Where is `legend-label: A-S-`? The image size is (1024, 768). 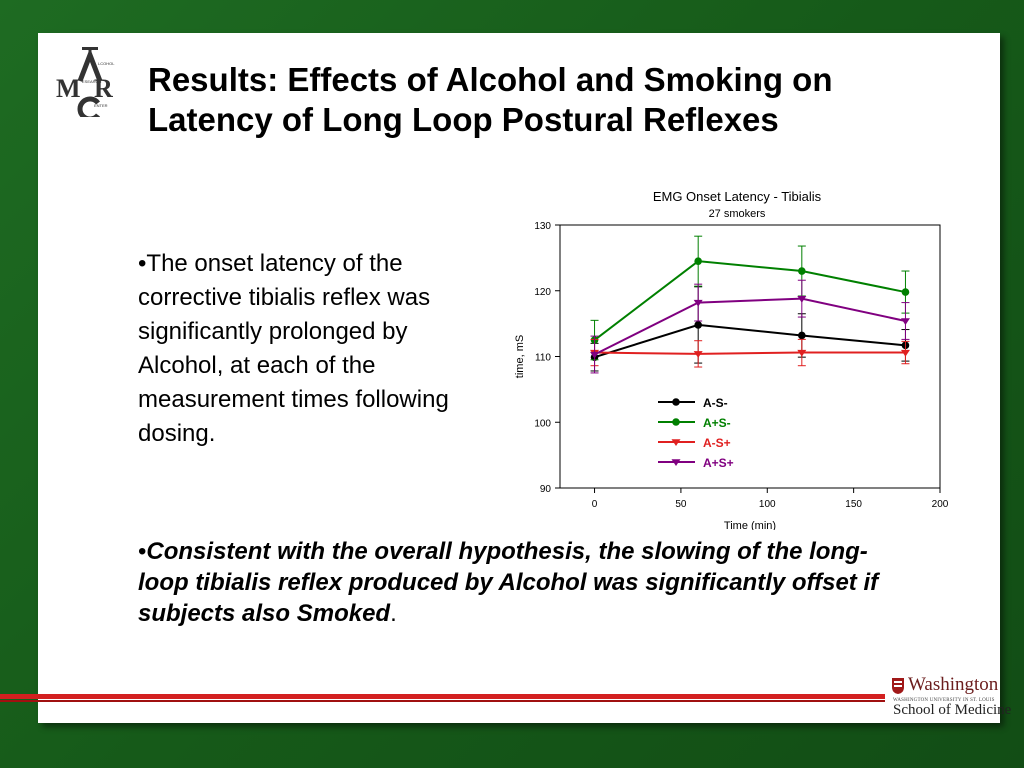 legend-label: A-S- is located at coordinates (715, 403).